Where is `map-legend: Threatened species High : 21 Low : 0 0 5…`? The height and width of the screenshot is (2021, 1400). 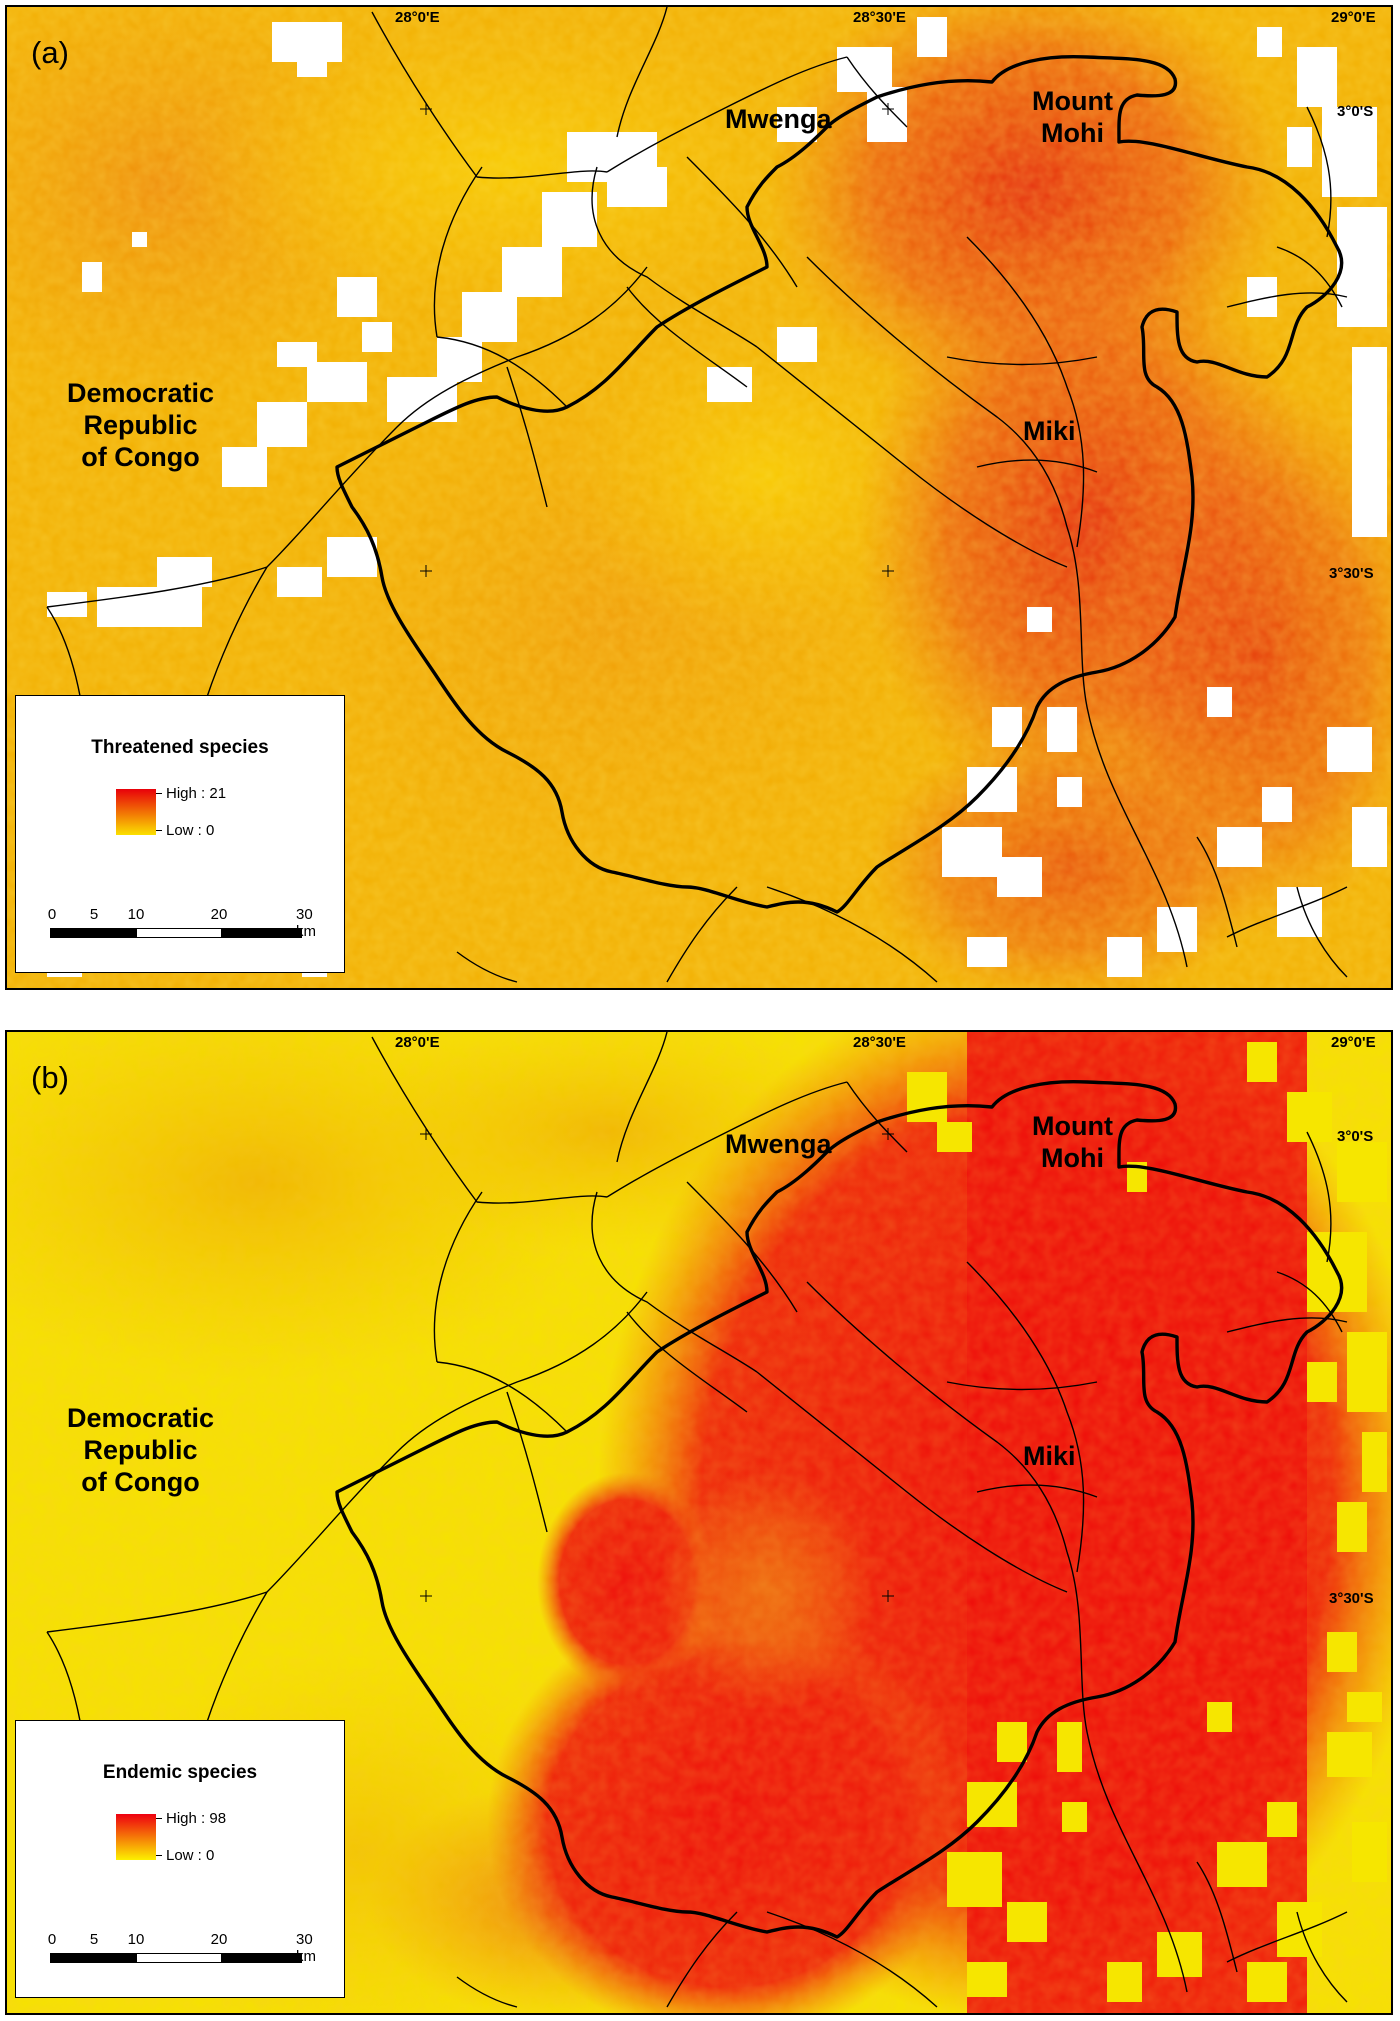
map-legend: Threatened species High : 21 Low : 0 0 5… is located at coordinates (180, 834).